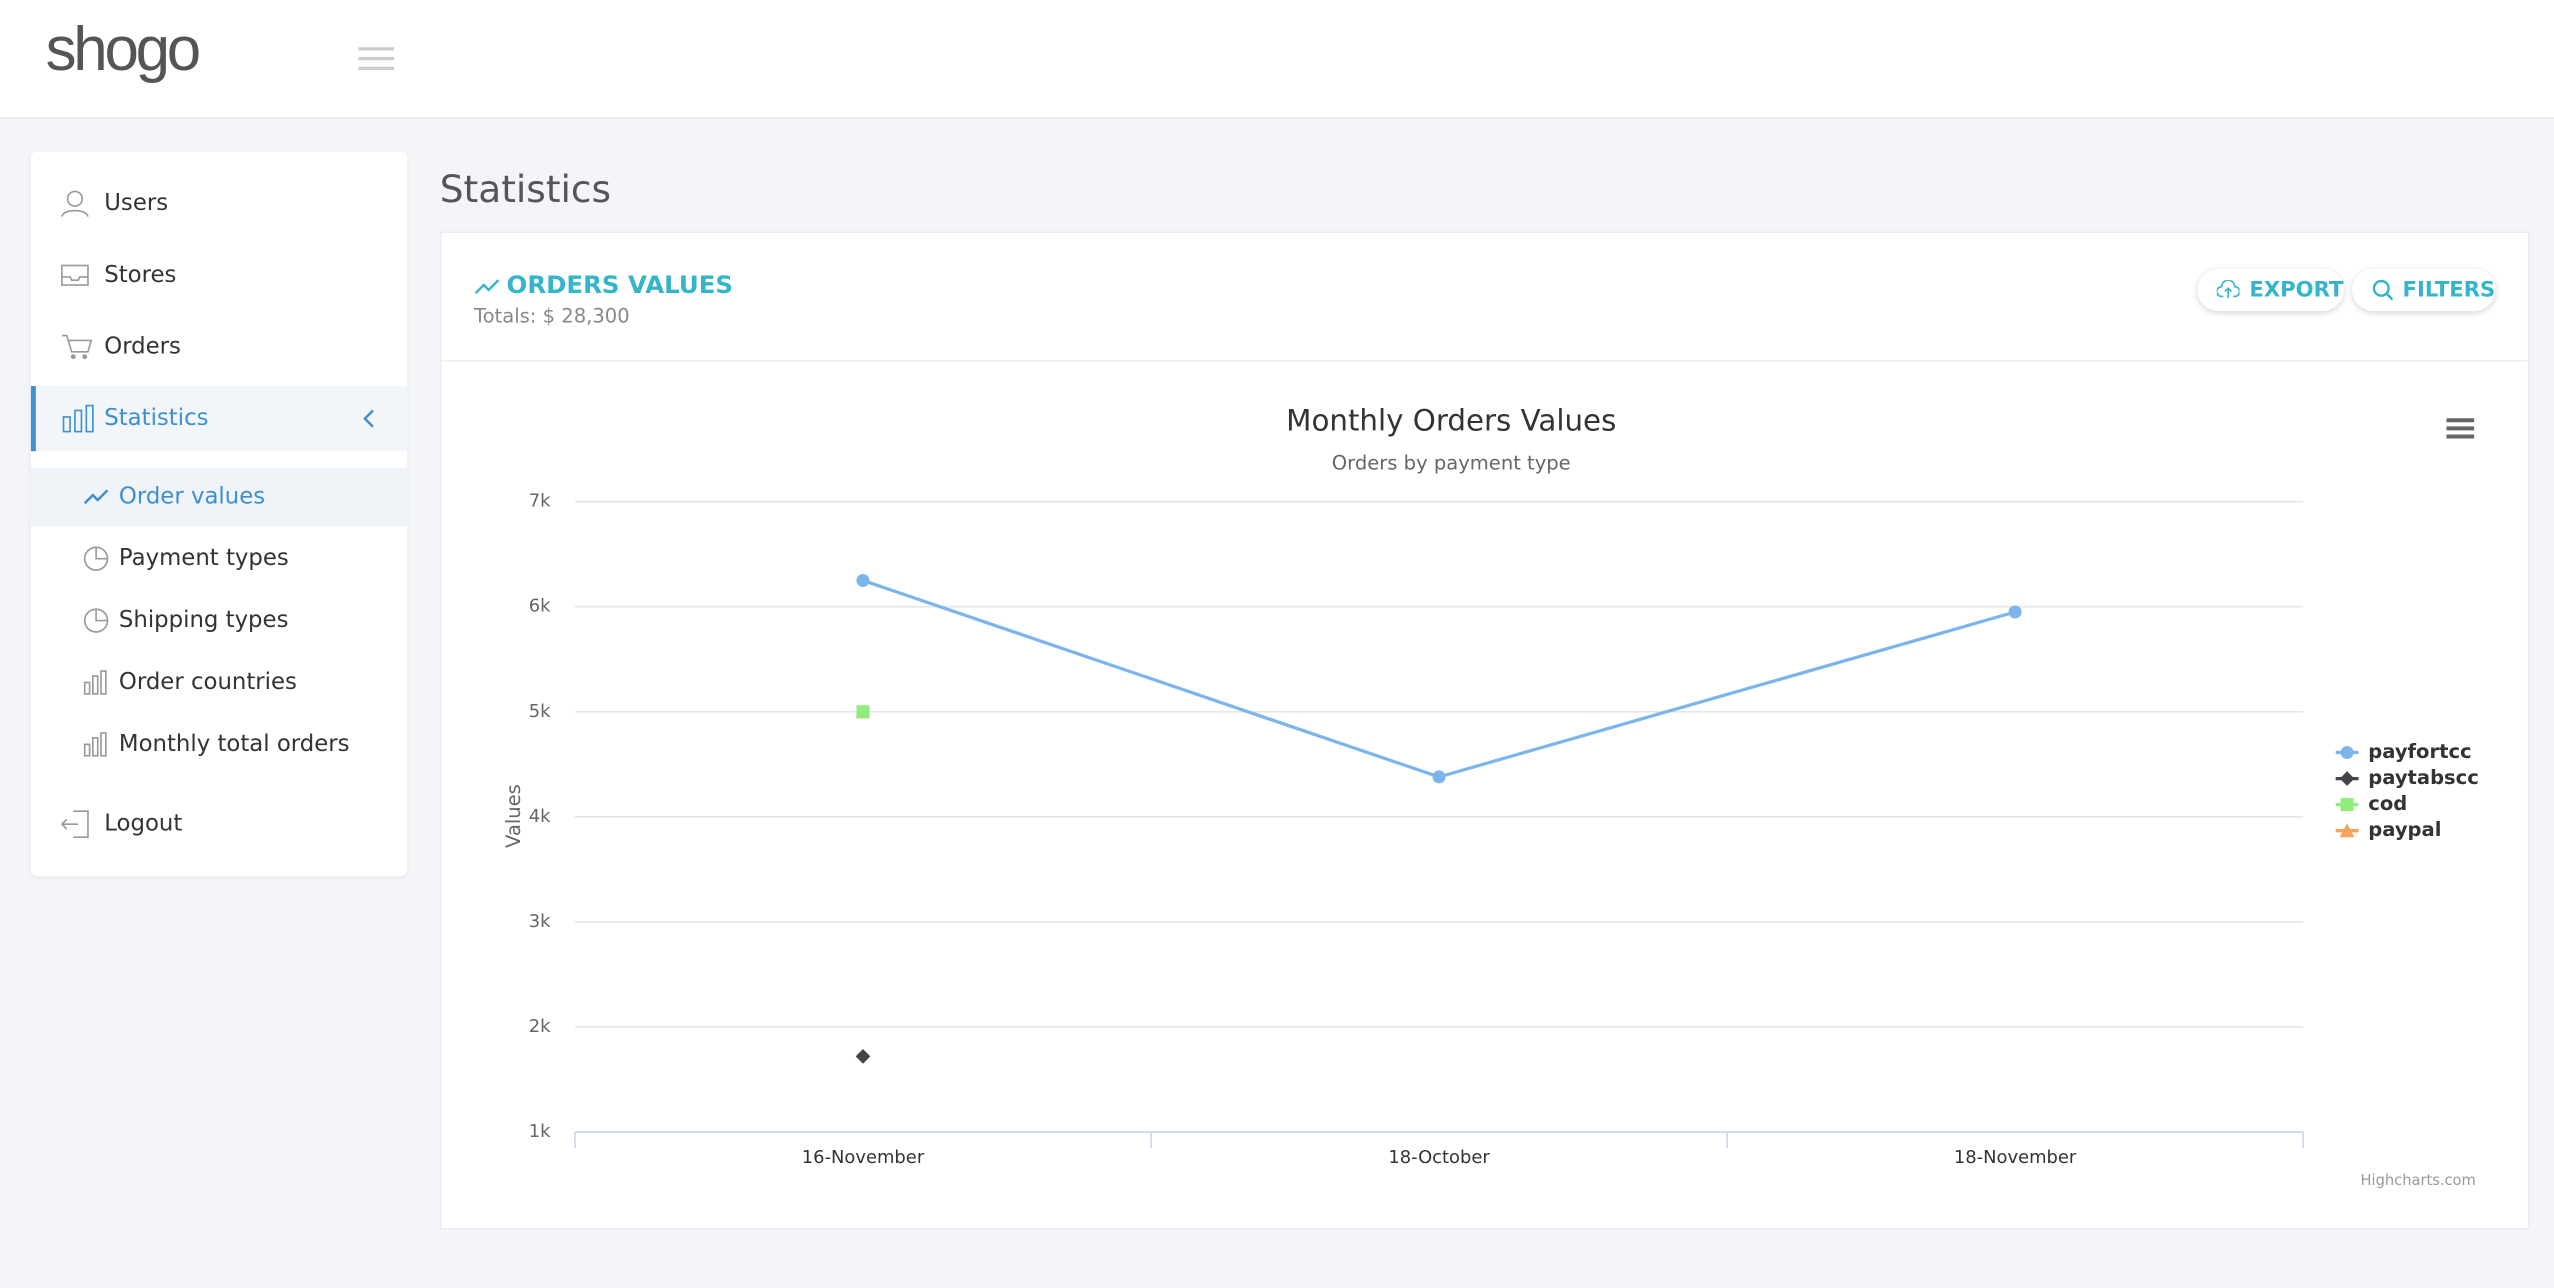 The image size is (2554, 1288). What do you see at coordinates (192, 496) in the screenshot?
I see `nav-label: Order values` at bounding box center [192, 496].